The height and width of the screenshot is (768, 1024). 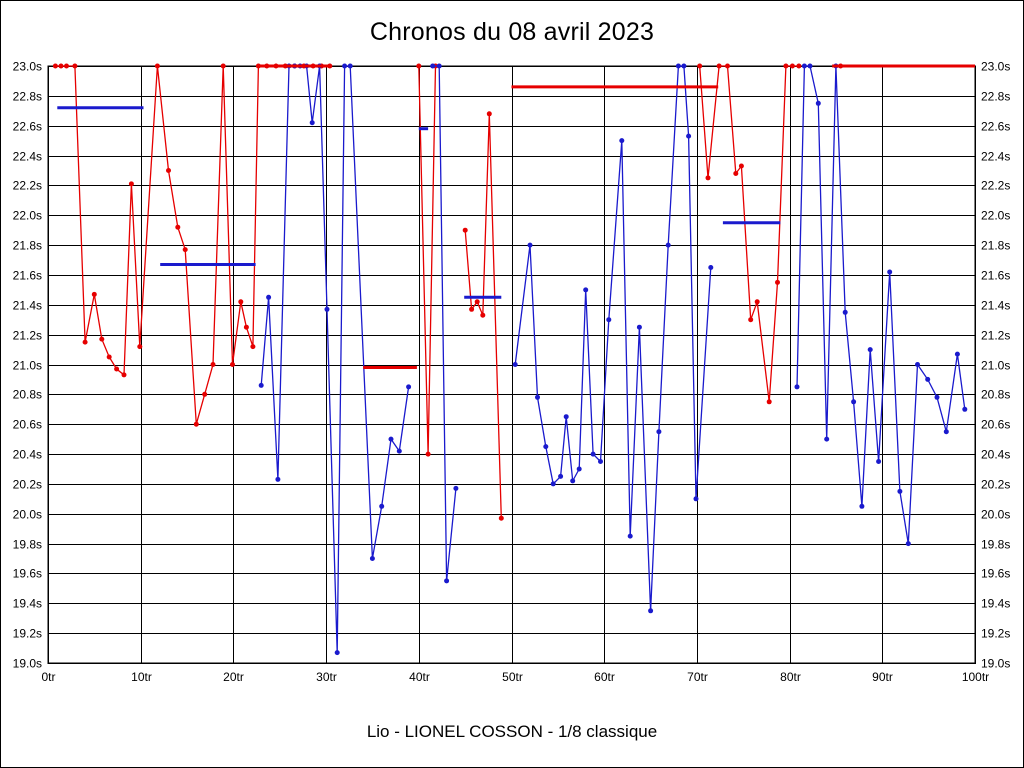 I want to click on y-tick-label-left: 20.4s, so click(x=27, y=455).